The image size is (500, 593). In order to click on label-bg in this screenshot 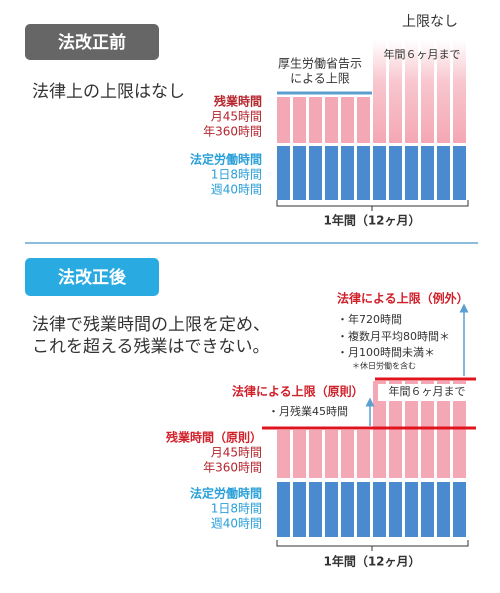, I will do `click(426, 392)`.